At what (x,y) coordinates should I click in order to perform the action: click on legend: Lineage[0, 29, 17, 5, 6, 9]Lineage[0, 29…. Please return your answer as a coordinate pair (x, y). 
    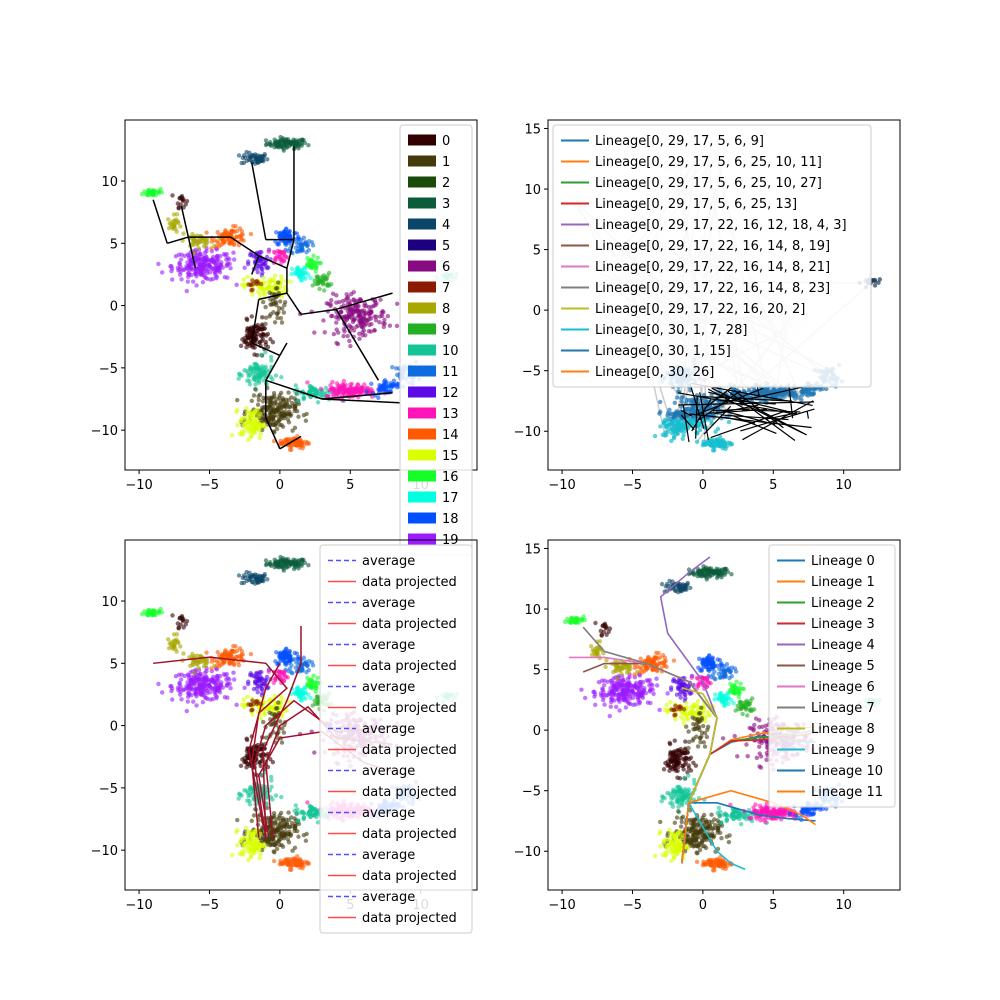
    Looking at the image, I should click on (712, 256).